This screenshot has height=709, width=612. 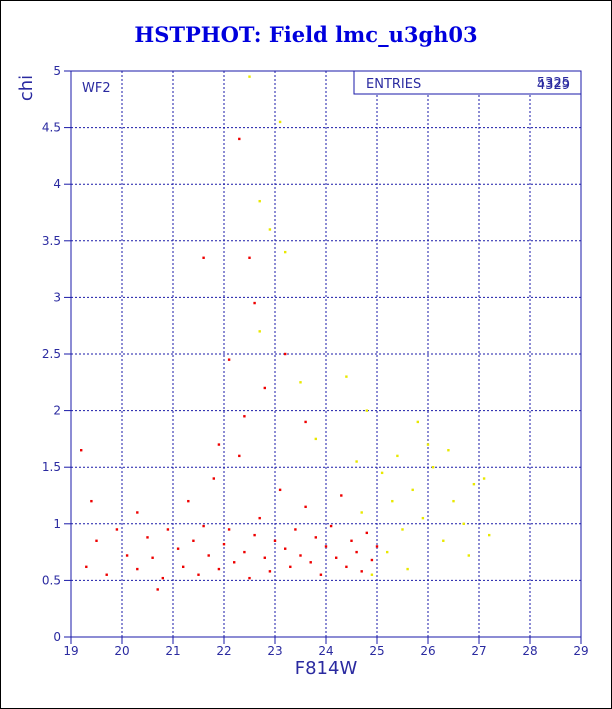 I want to click on x-tick-label: 24, so click(x=325, y=651).